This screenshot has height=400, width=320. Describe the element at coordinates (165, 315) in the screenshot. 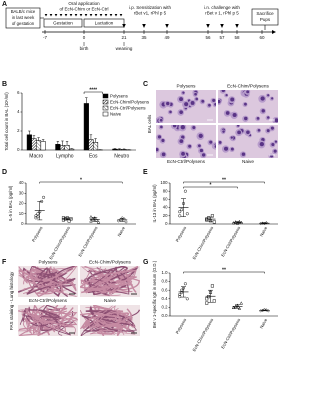

I see `y-tick-label: 0.0` at that location.